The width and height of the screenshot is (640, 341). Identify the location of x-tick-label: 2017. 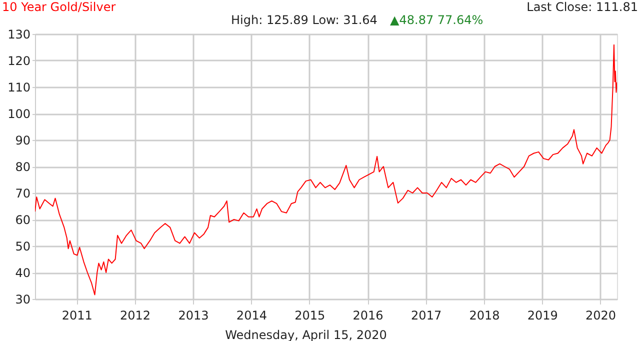
(426, 315).